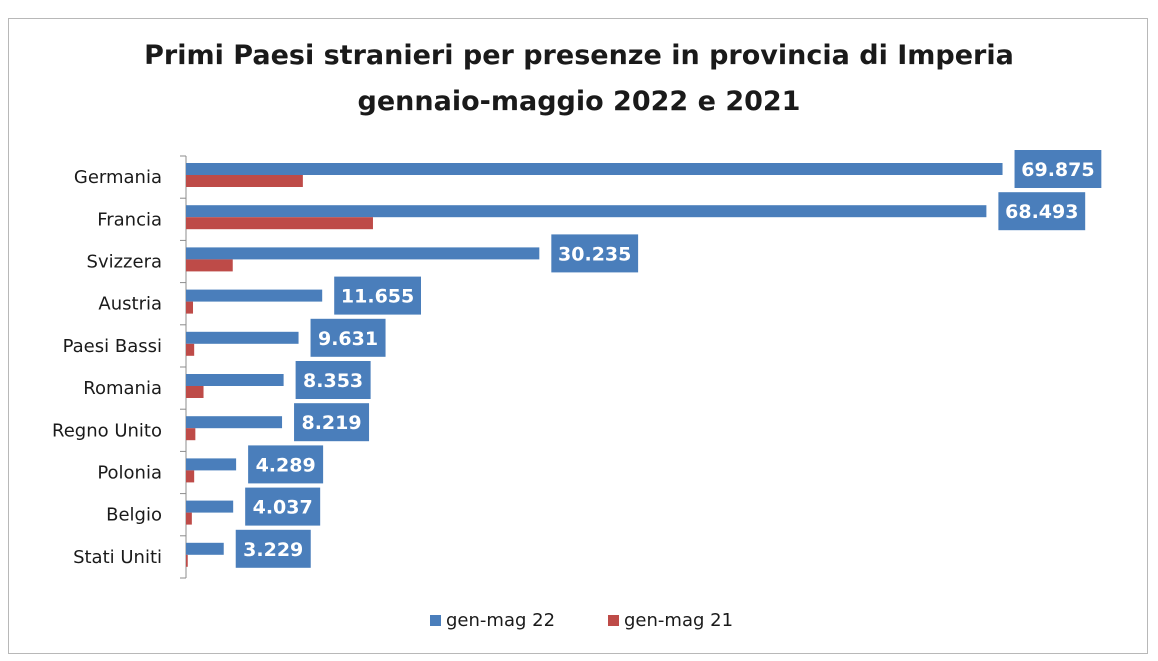 This screenshot has width=1158, height=661. I want to click on data-label: 68.493, so click(1041, 212).